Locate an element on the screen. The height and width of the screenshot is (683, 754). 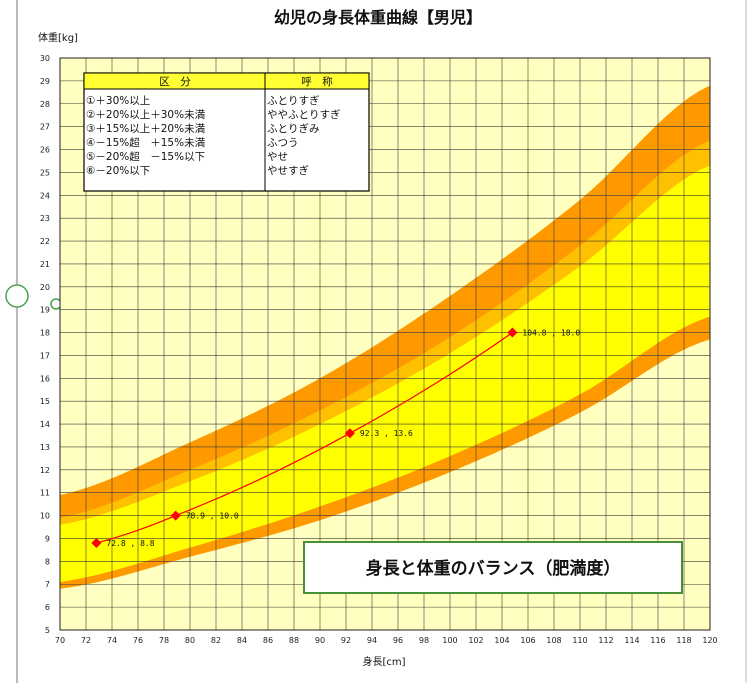
legend-frame is located at coordinates (226, 132).